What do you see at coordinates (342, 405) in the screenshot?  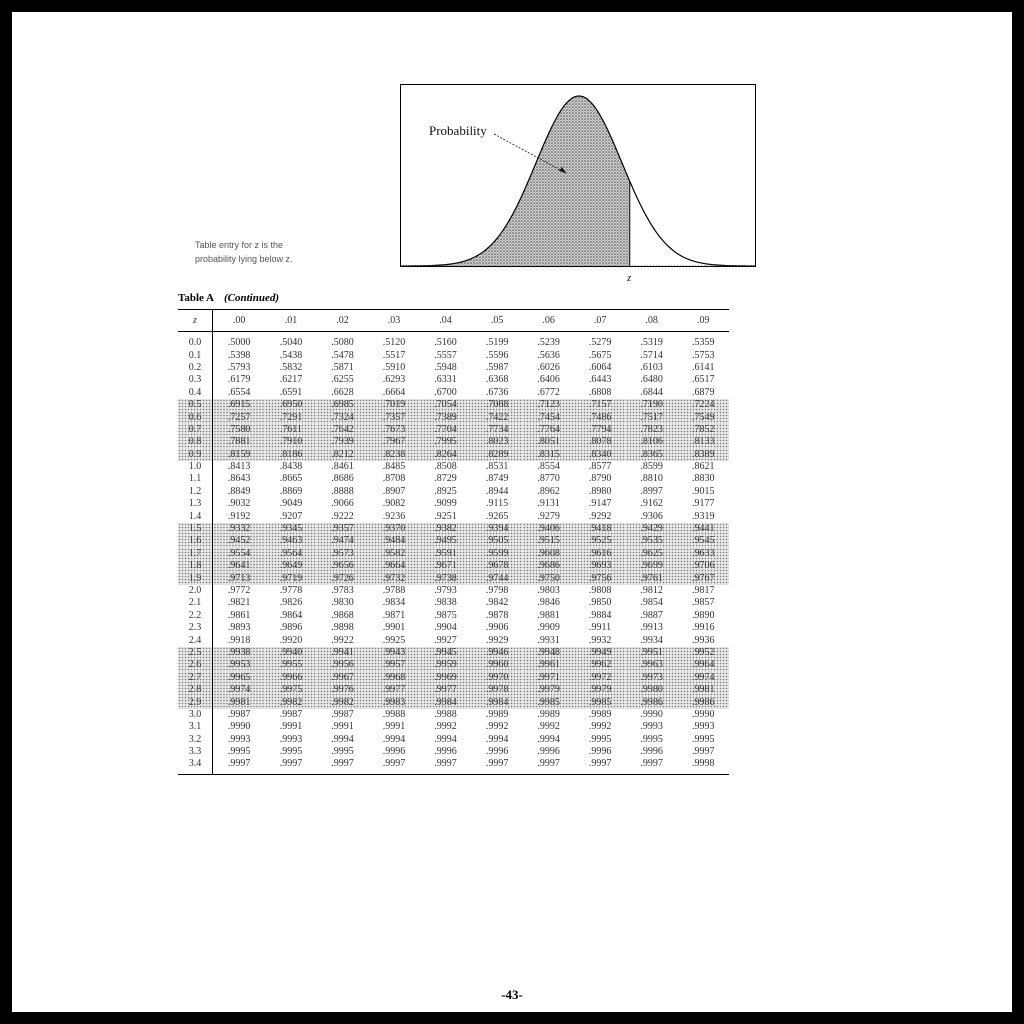 I see `probability-cell: .6985` at bounding box center [342, 405].